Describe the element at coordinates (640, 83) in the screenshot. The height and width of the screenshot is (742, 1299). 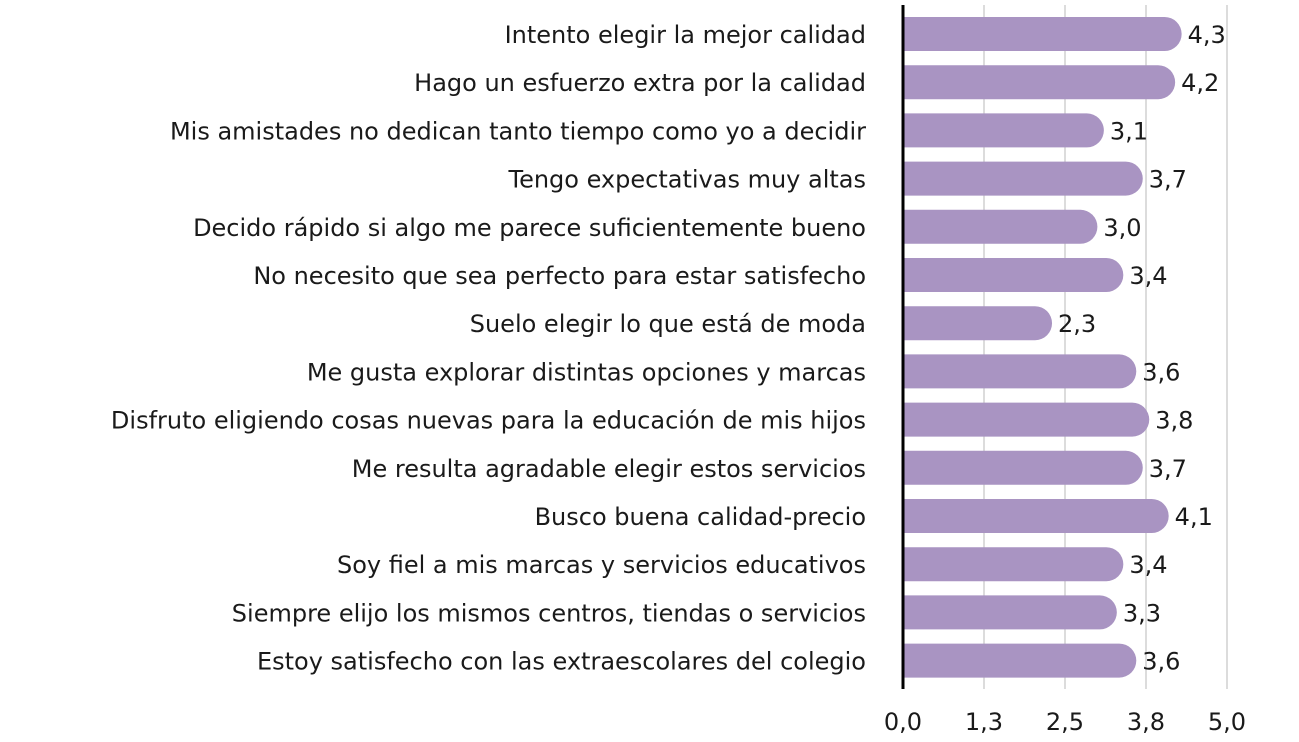
I see `category-label: Hago un esfuerzo extra por la calidad` at that location.